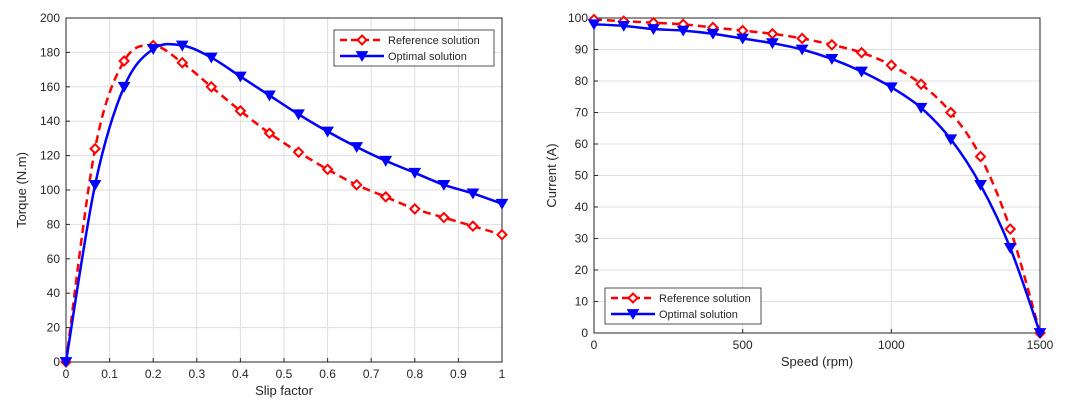 The height and width of the screenshot is (414, 1085). What do you see at coordinates (50, 87) in the screenshot?
I see `y-tick-label: 160` at bounding box center [50, 87].